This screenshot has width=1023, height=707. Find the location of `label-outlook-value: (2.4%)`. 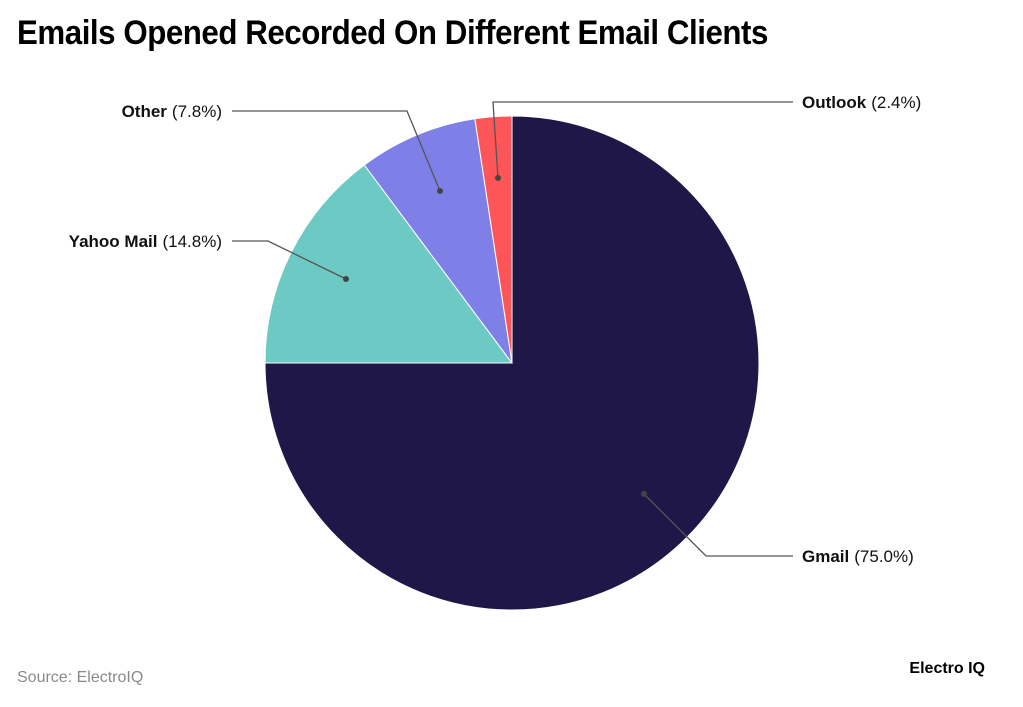

label-outlook-value: (2.4%) is located at coordinates (896, 102).